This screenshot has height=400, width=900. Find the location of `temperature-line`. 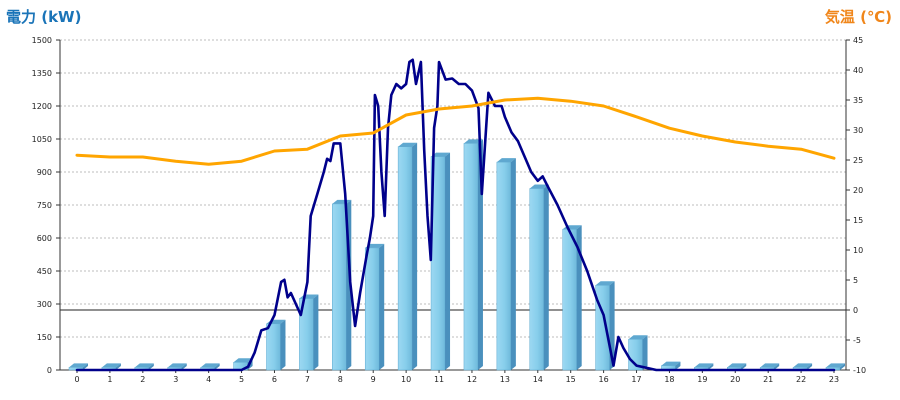

temperature-line is located at coordinates (455, 131).